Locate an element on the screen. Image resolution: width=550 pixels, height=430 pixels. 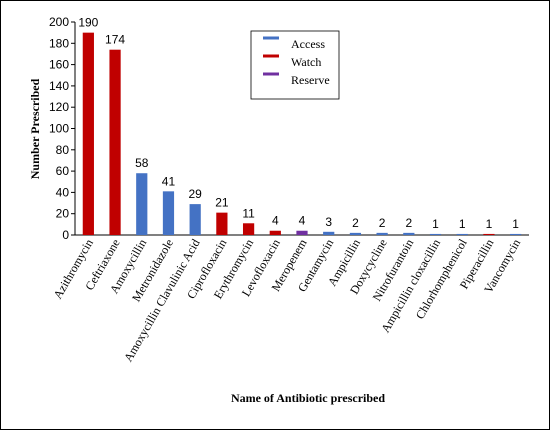
bar-vancomycin is located at coordinates (516, 234).